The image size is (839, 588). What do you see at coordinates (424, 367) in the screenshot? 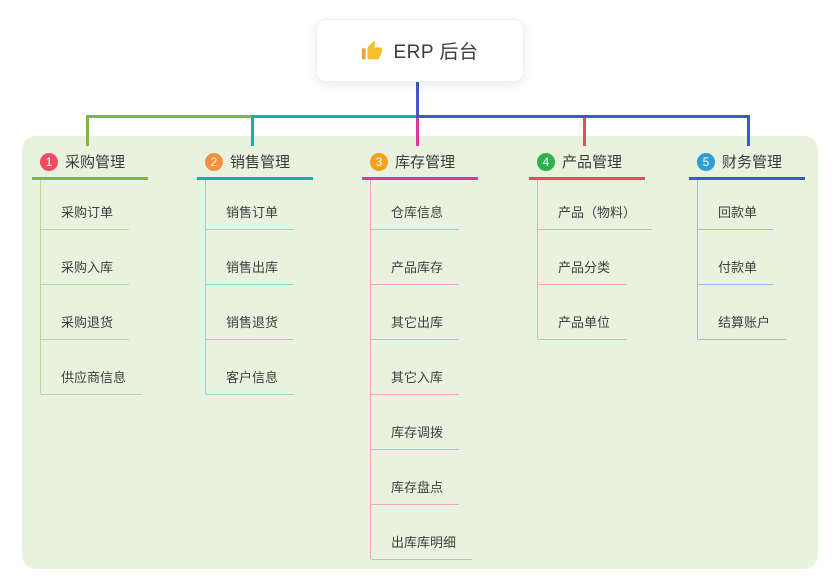
I see `child-node: 其它入库` at bounding box center [424, 367].